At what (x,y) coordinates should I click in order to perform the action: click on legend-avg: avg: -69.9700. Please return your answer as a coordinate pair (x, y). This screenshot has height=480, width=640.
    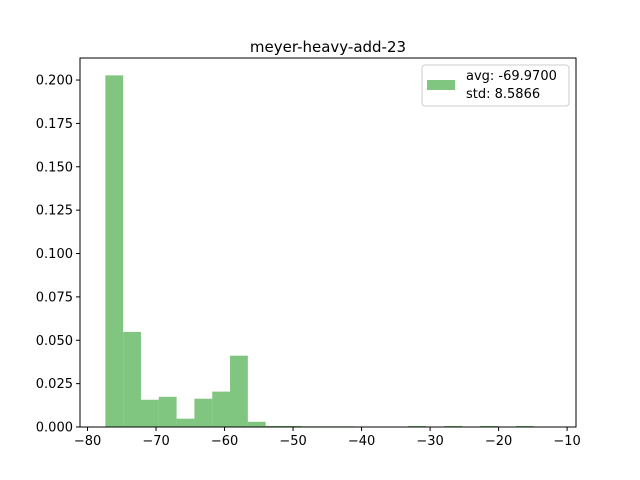
    Looking at the image, I should click on (511, 76).